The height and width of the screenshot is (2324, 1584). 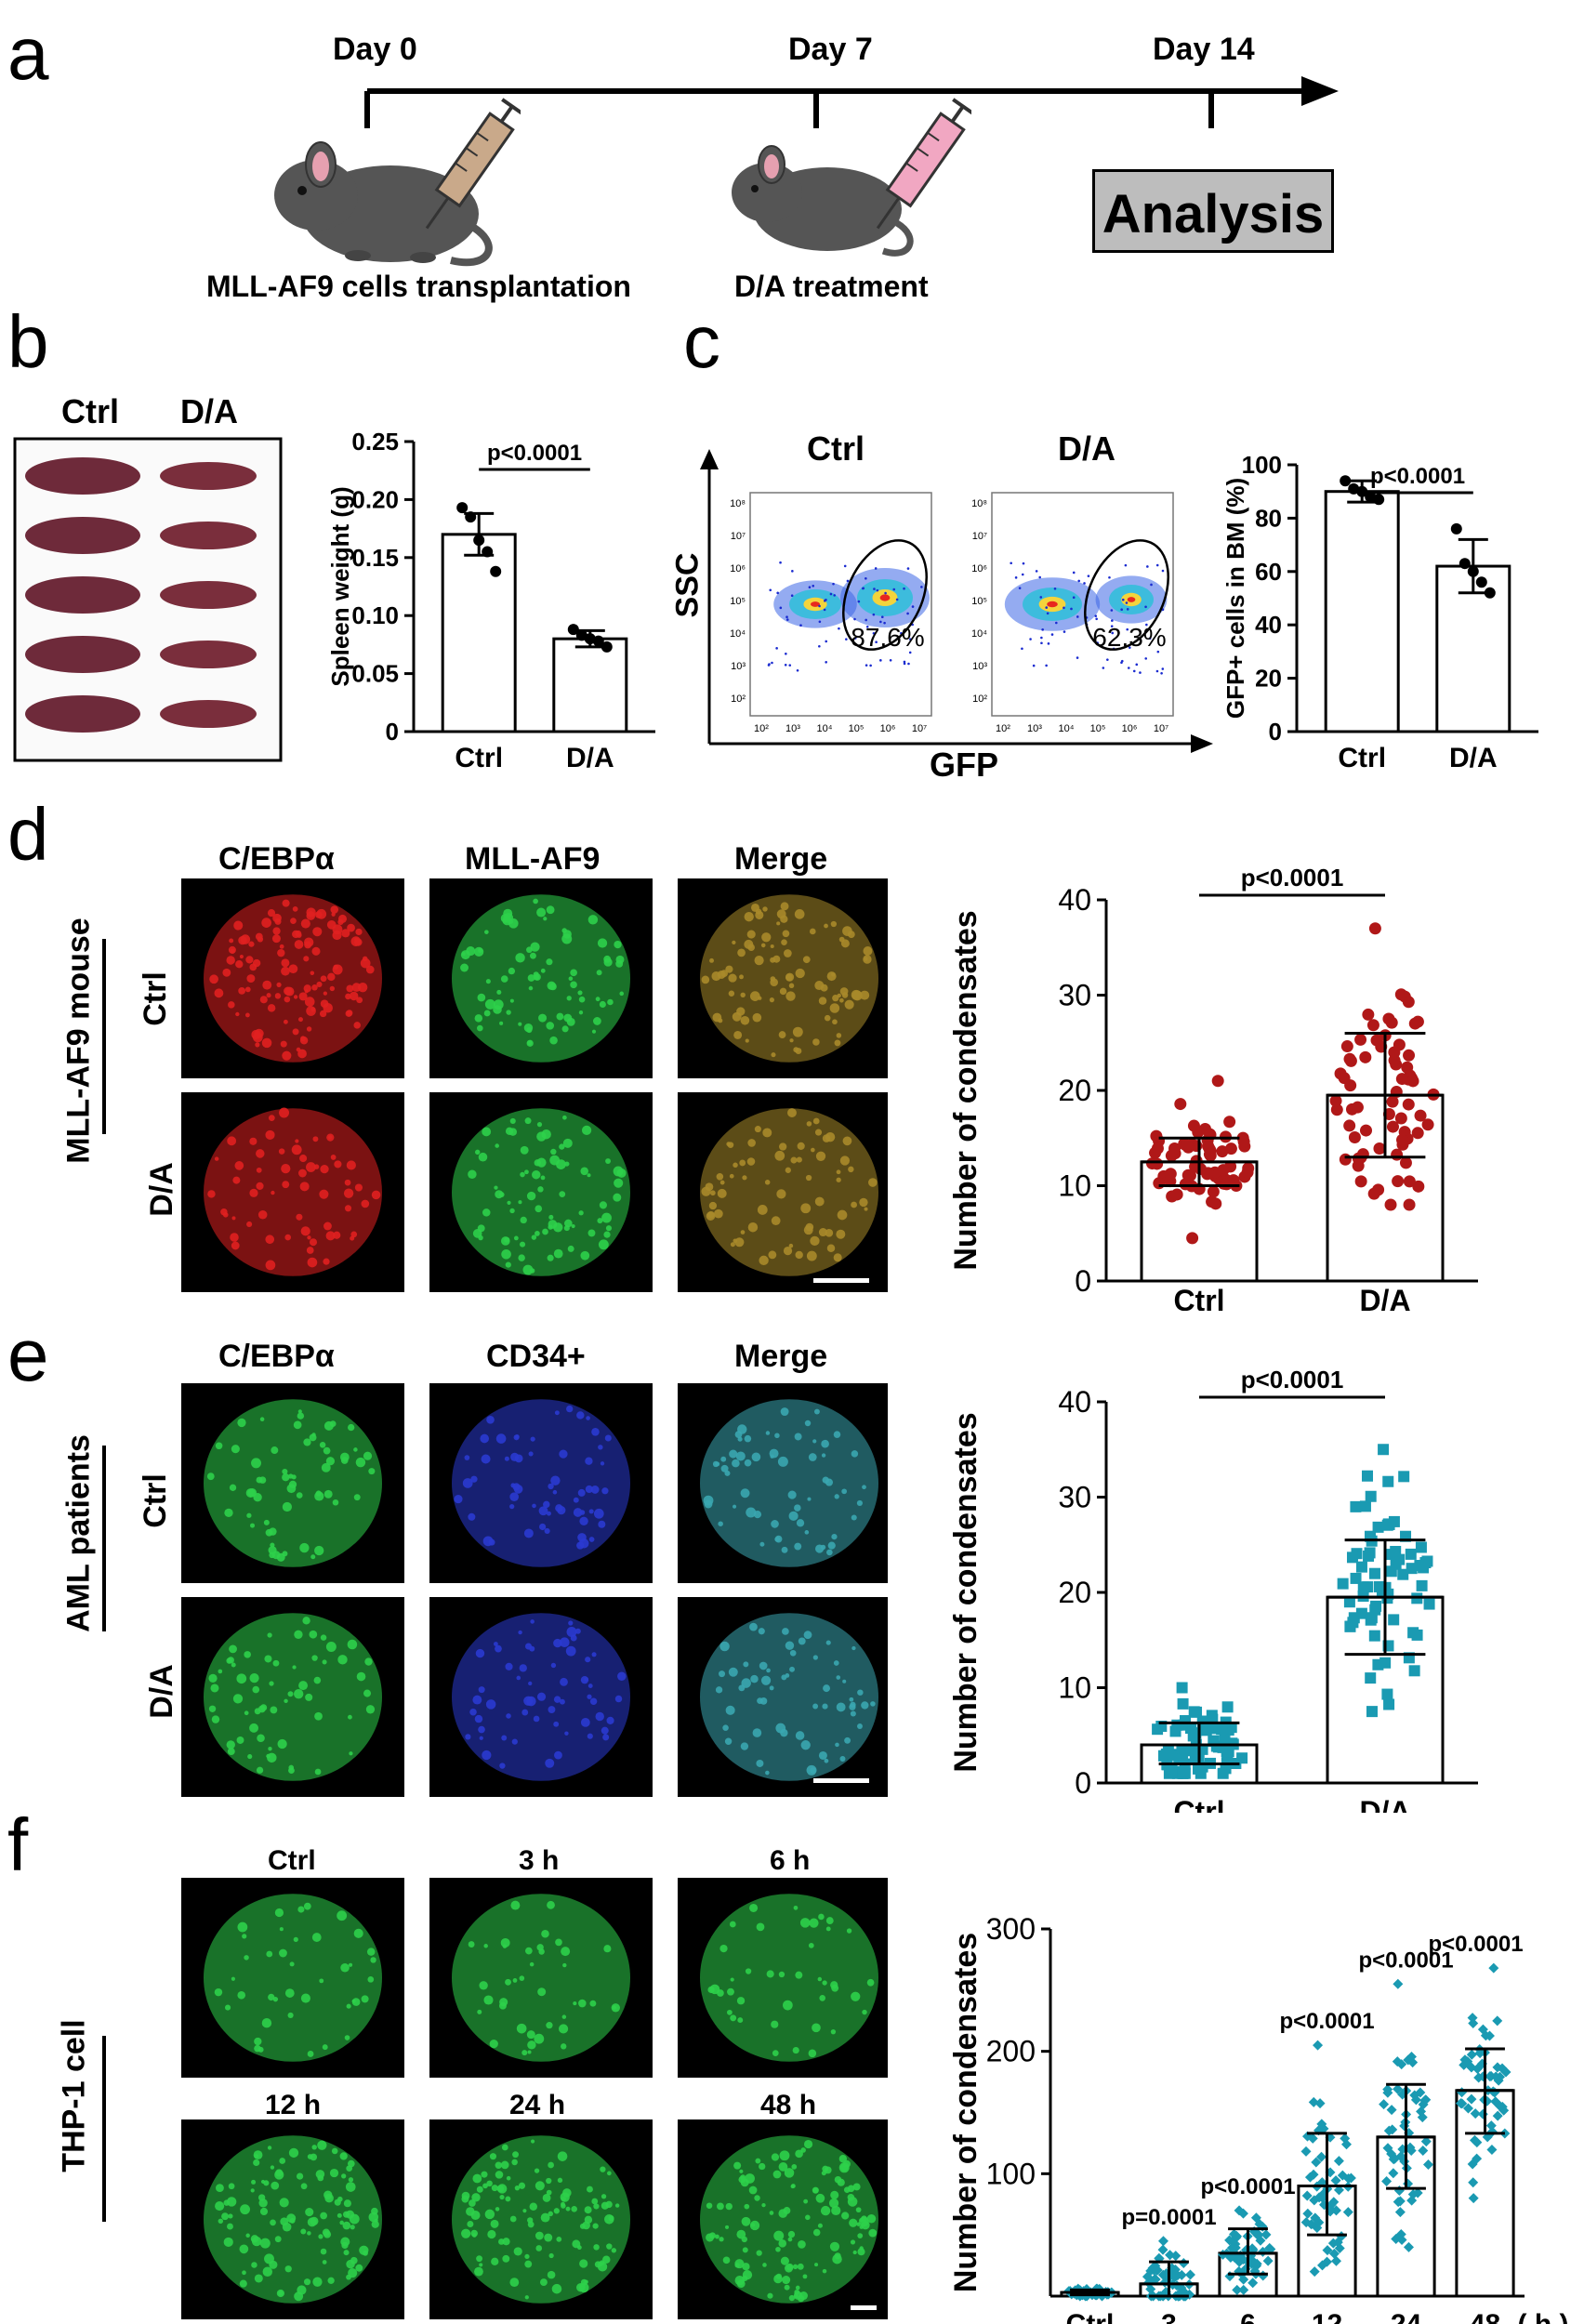 What do you see at coordinates (1485, 2316) in the screenshot?
I see `x-tick-label: 48` at bounding box center [1485, 2316].